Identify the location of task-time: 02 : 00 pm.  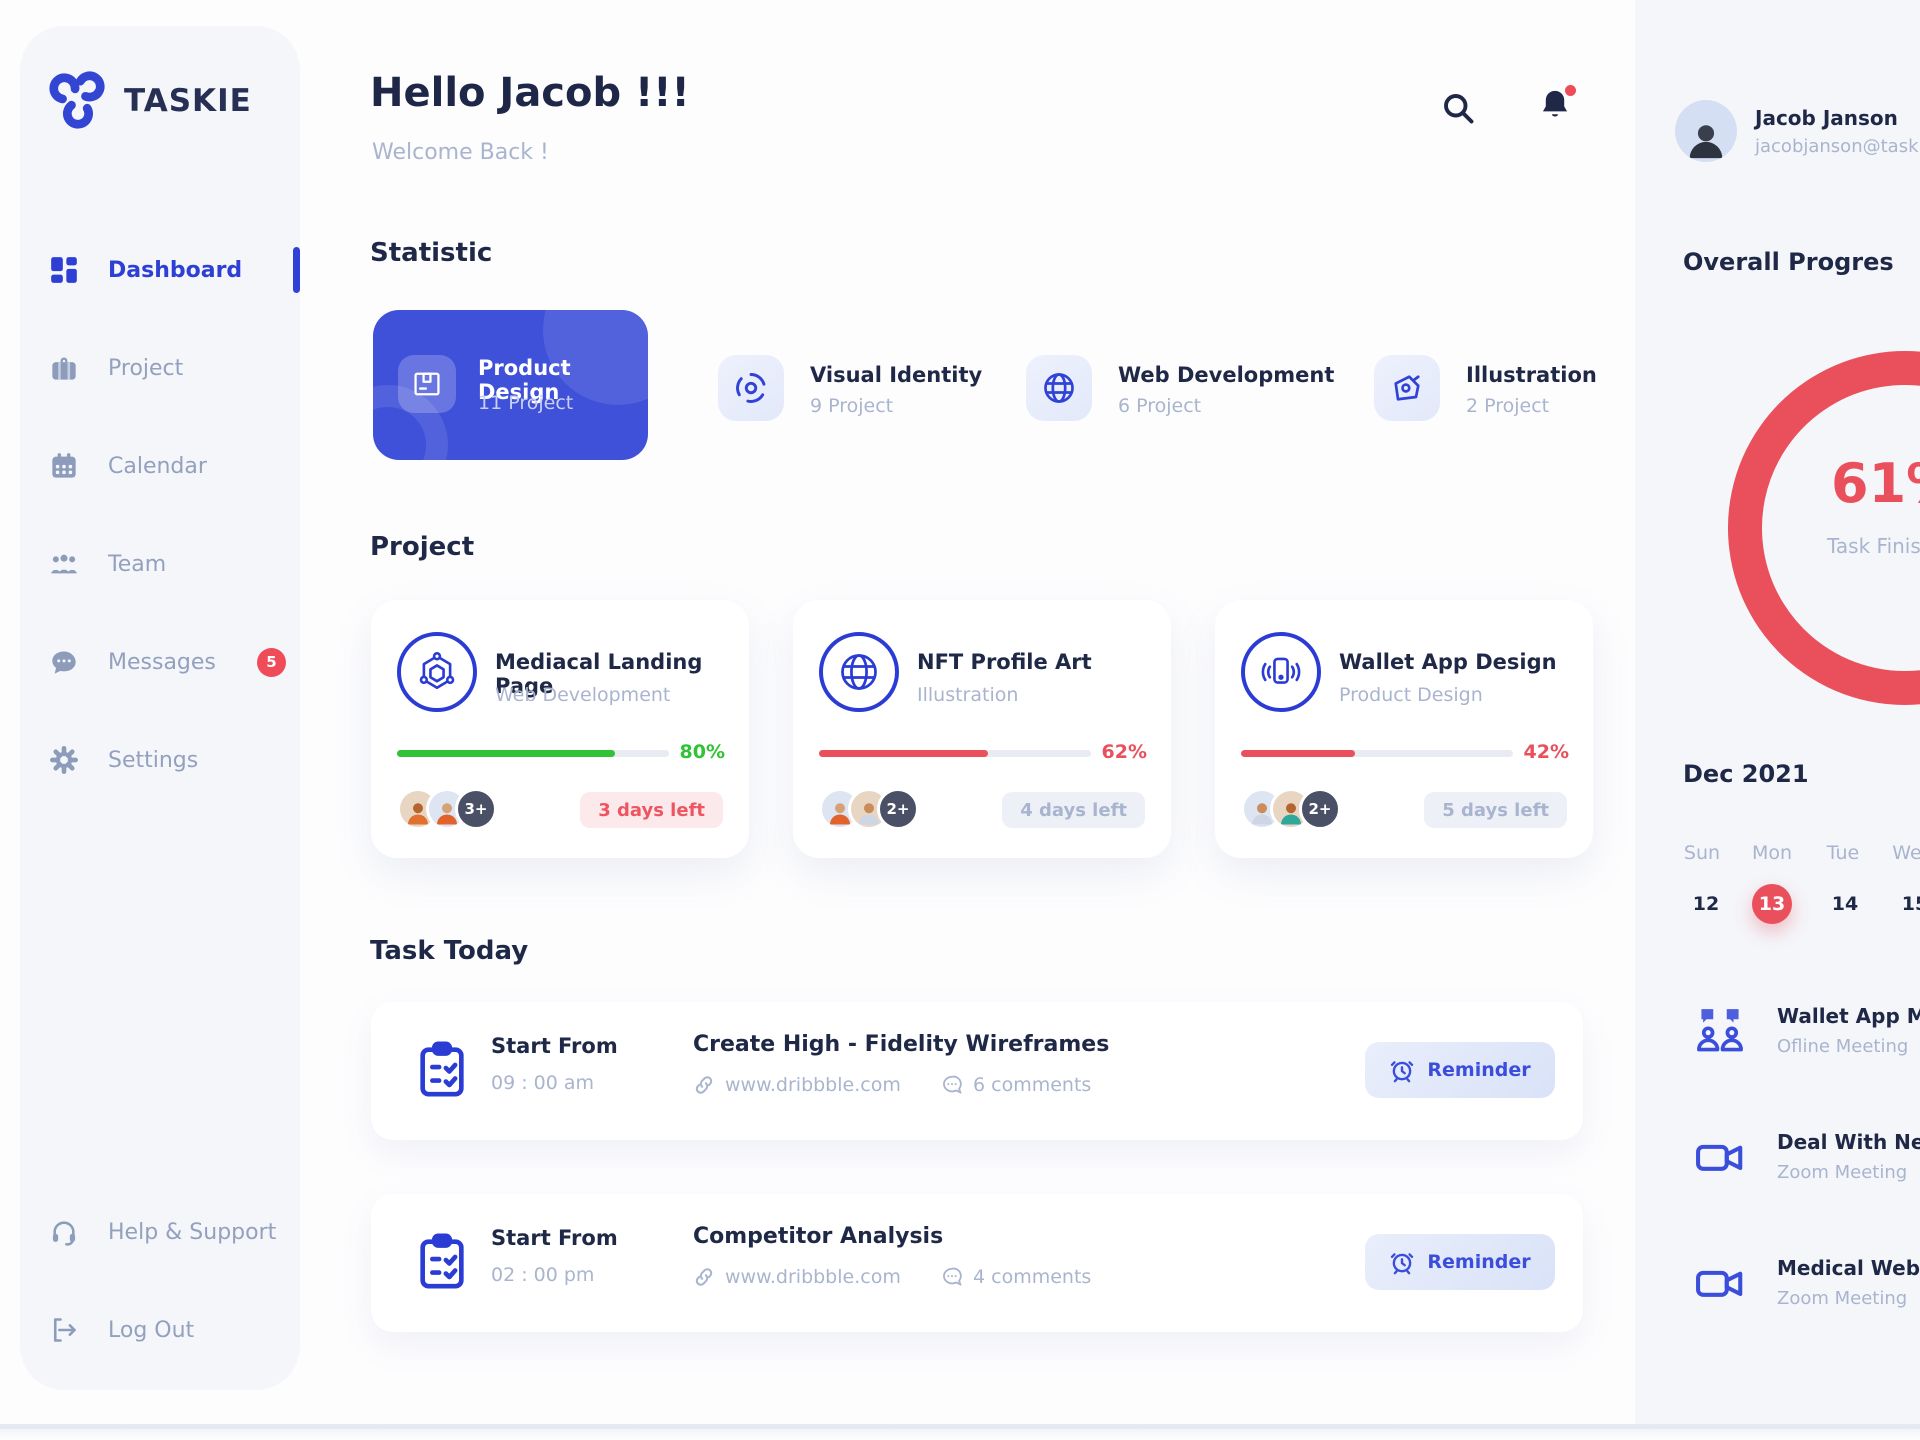
(543, 1275).